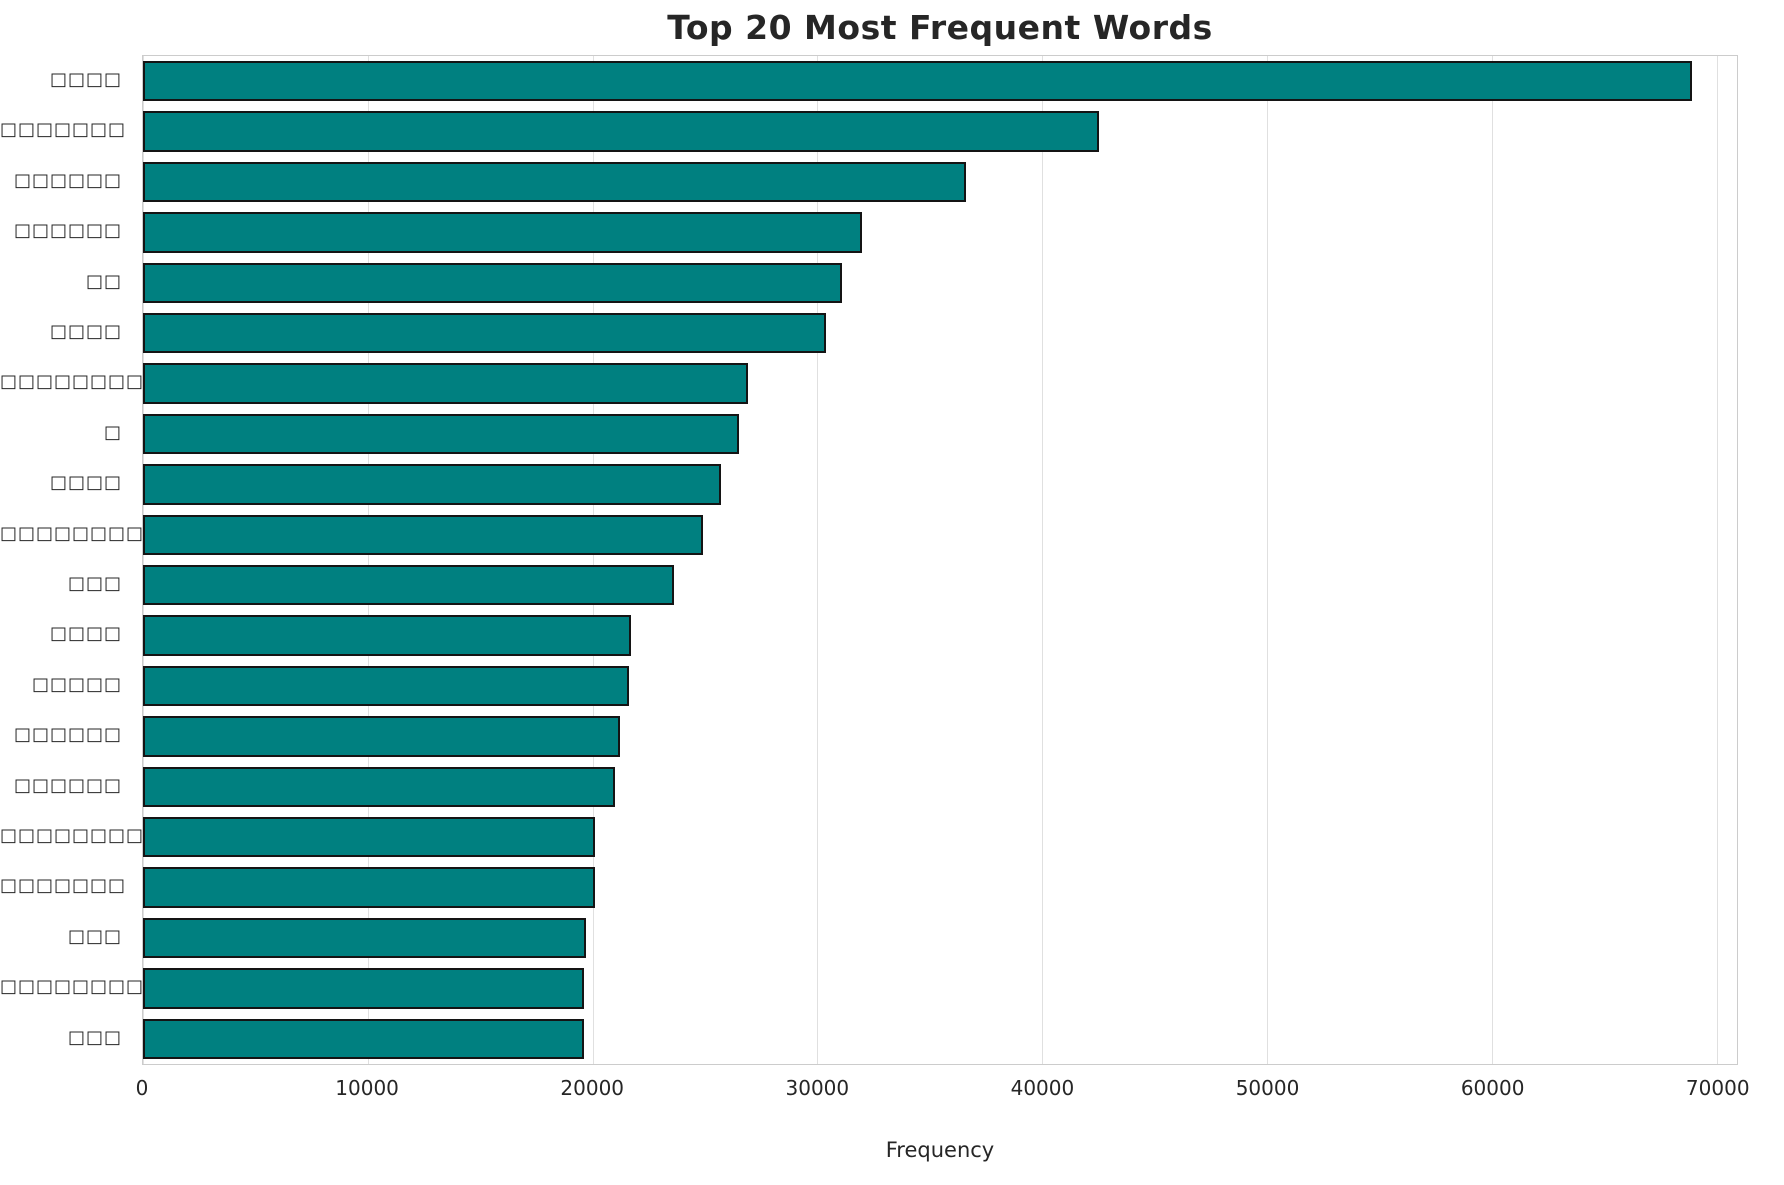 This screenshot has width=1784, height=1185. What do you see at coordinates (940, 1150) in the screenshot?
I see `x-axis-label: Frequency` at bounding box center [940, 1150].